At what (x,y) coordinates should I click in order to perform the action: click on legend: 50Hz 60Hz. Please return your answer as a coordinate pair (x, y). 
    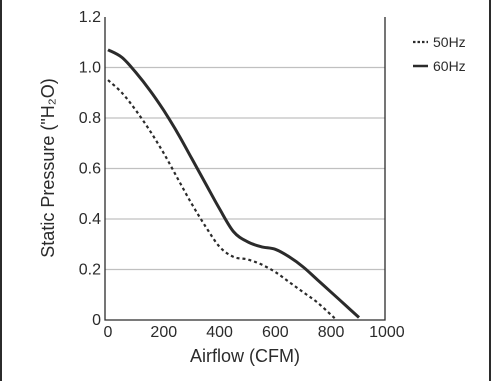
    Looking at the image, I should click on (439, 54).